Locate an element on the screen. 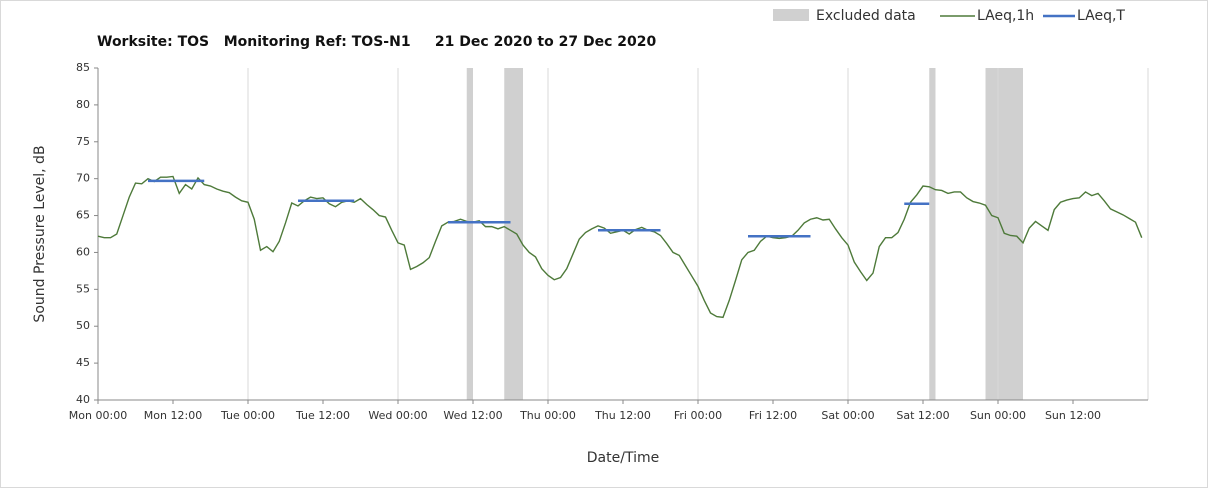 Image resolution: width=1208 pixels, height=488 pixels. x-tick-label: Thu 00:00 is located at coordinates (547, 415).